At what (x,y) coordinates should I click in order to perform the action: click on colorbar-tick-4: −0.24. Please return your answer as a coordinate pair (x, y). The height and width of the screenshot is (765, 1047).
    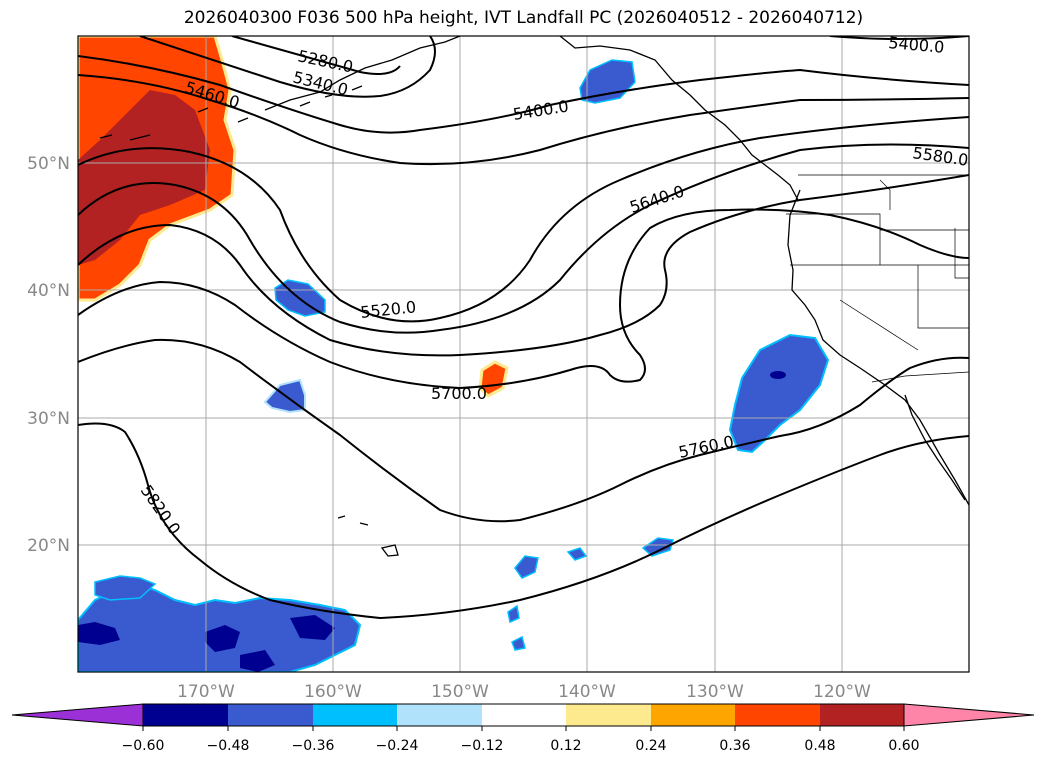
    Looking at the image, I should click on (397, 746).